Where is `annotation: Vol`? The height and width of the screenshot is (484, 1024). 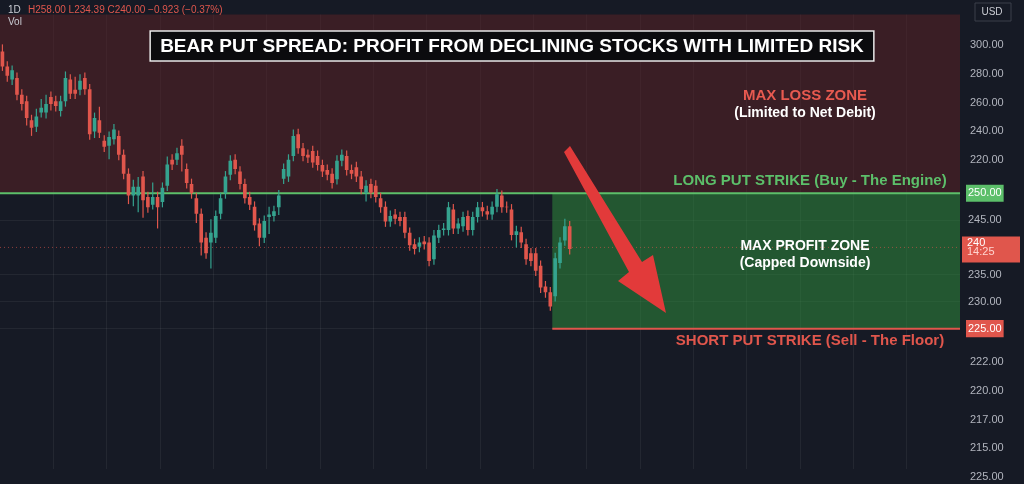 annotation: Vol is located at coordinates (15, 21).